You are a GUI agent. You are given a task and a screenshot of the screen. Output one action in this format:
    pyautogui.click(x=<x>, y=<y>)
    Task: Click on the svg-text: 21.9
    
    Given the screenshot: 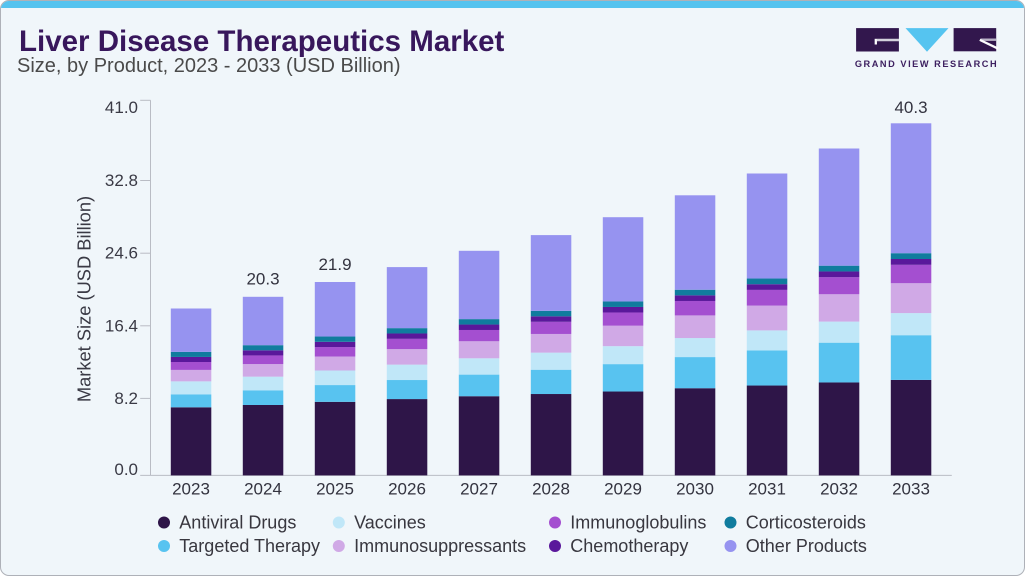 What is the action you would take?
    pyautogui.click(x=334, y=264)
    